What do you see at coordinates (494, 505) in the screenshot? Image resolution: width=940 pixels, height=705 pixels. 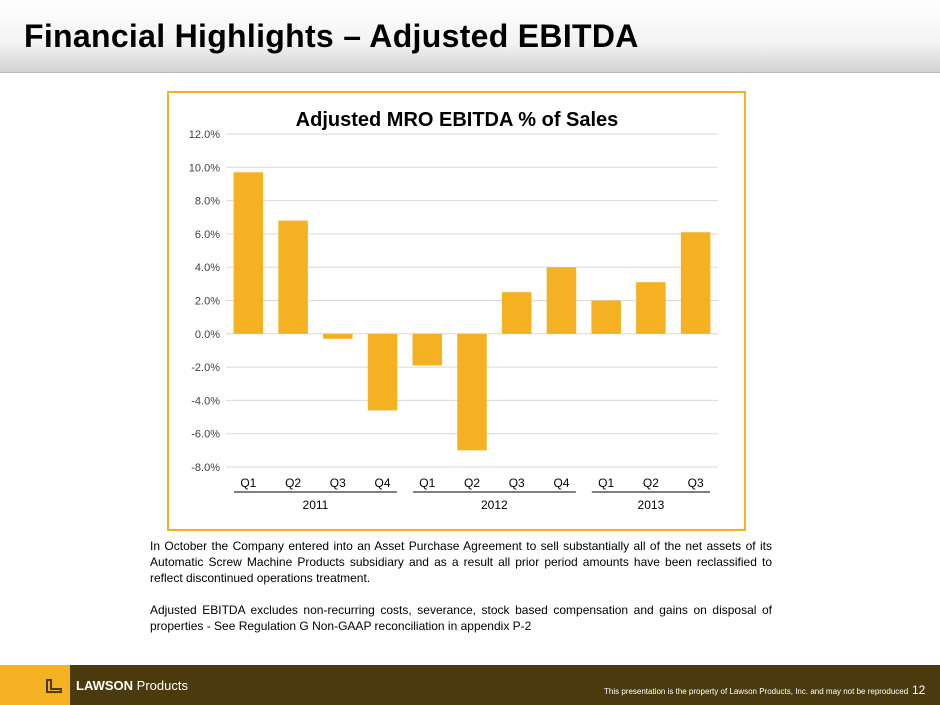 I see `year-group-label: 2012` at bounding box center [494, 505].